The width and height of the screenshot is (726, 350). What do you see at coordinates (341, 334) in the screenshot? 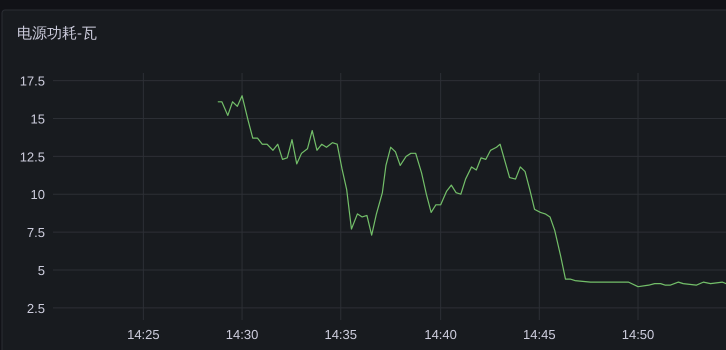
I see `x-tick-label: 14:35` at bounding box center [341, 334].